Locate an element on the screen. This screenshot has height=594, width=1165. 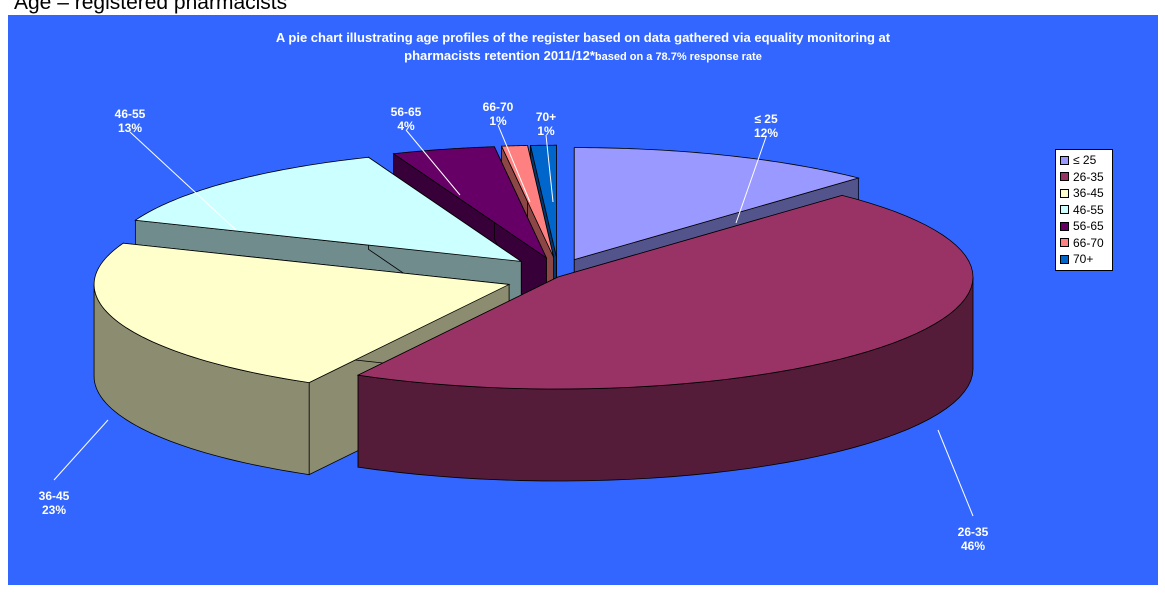
slice-label-value: 13% is located at coordinates (130, 128).